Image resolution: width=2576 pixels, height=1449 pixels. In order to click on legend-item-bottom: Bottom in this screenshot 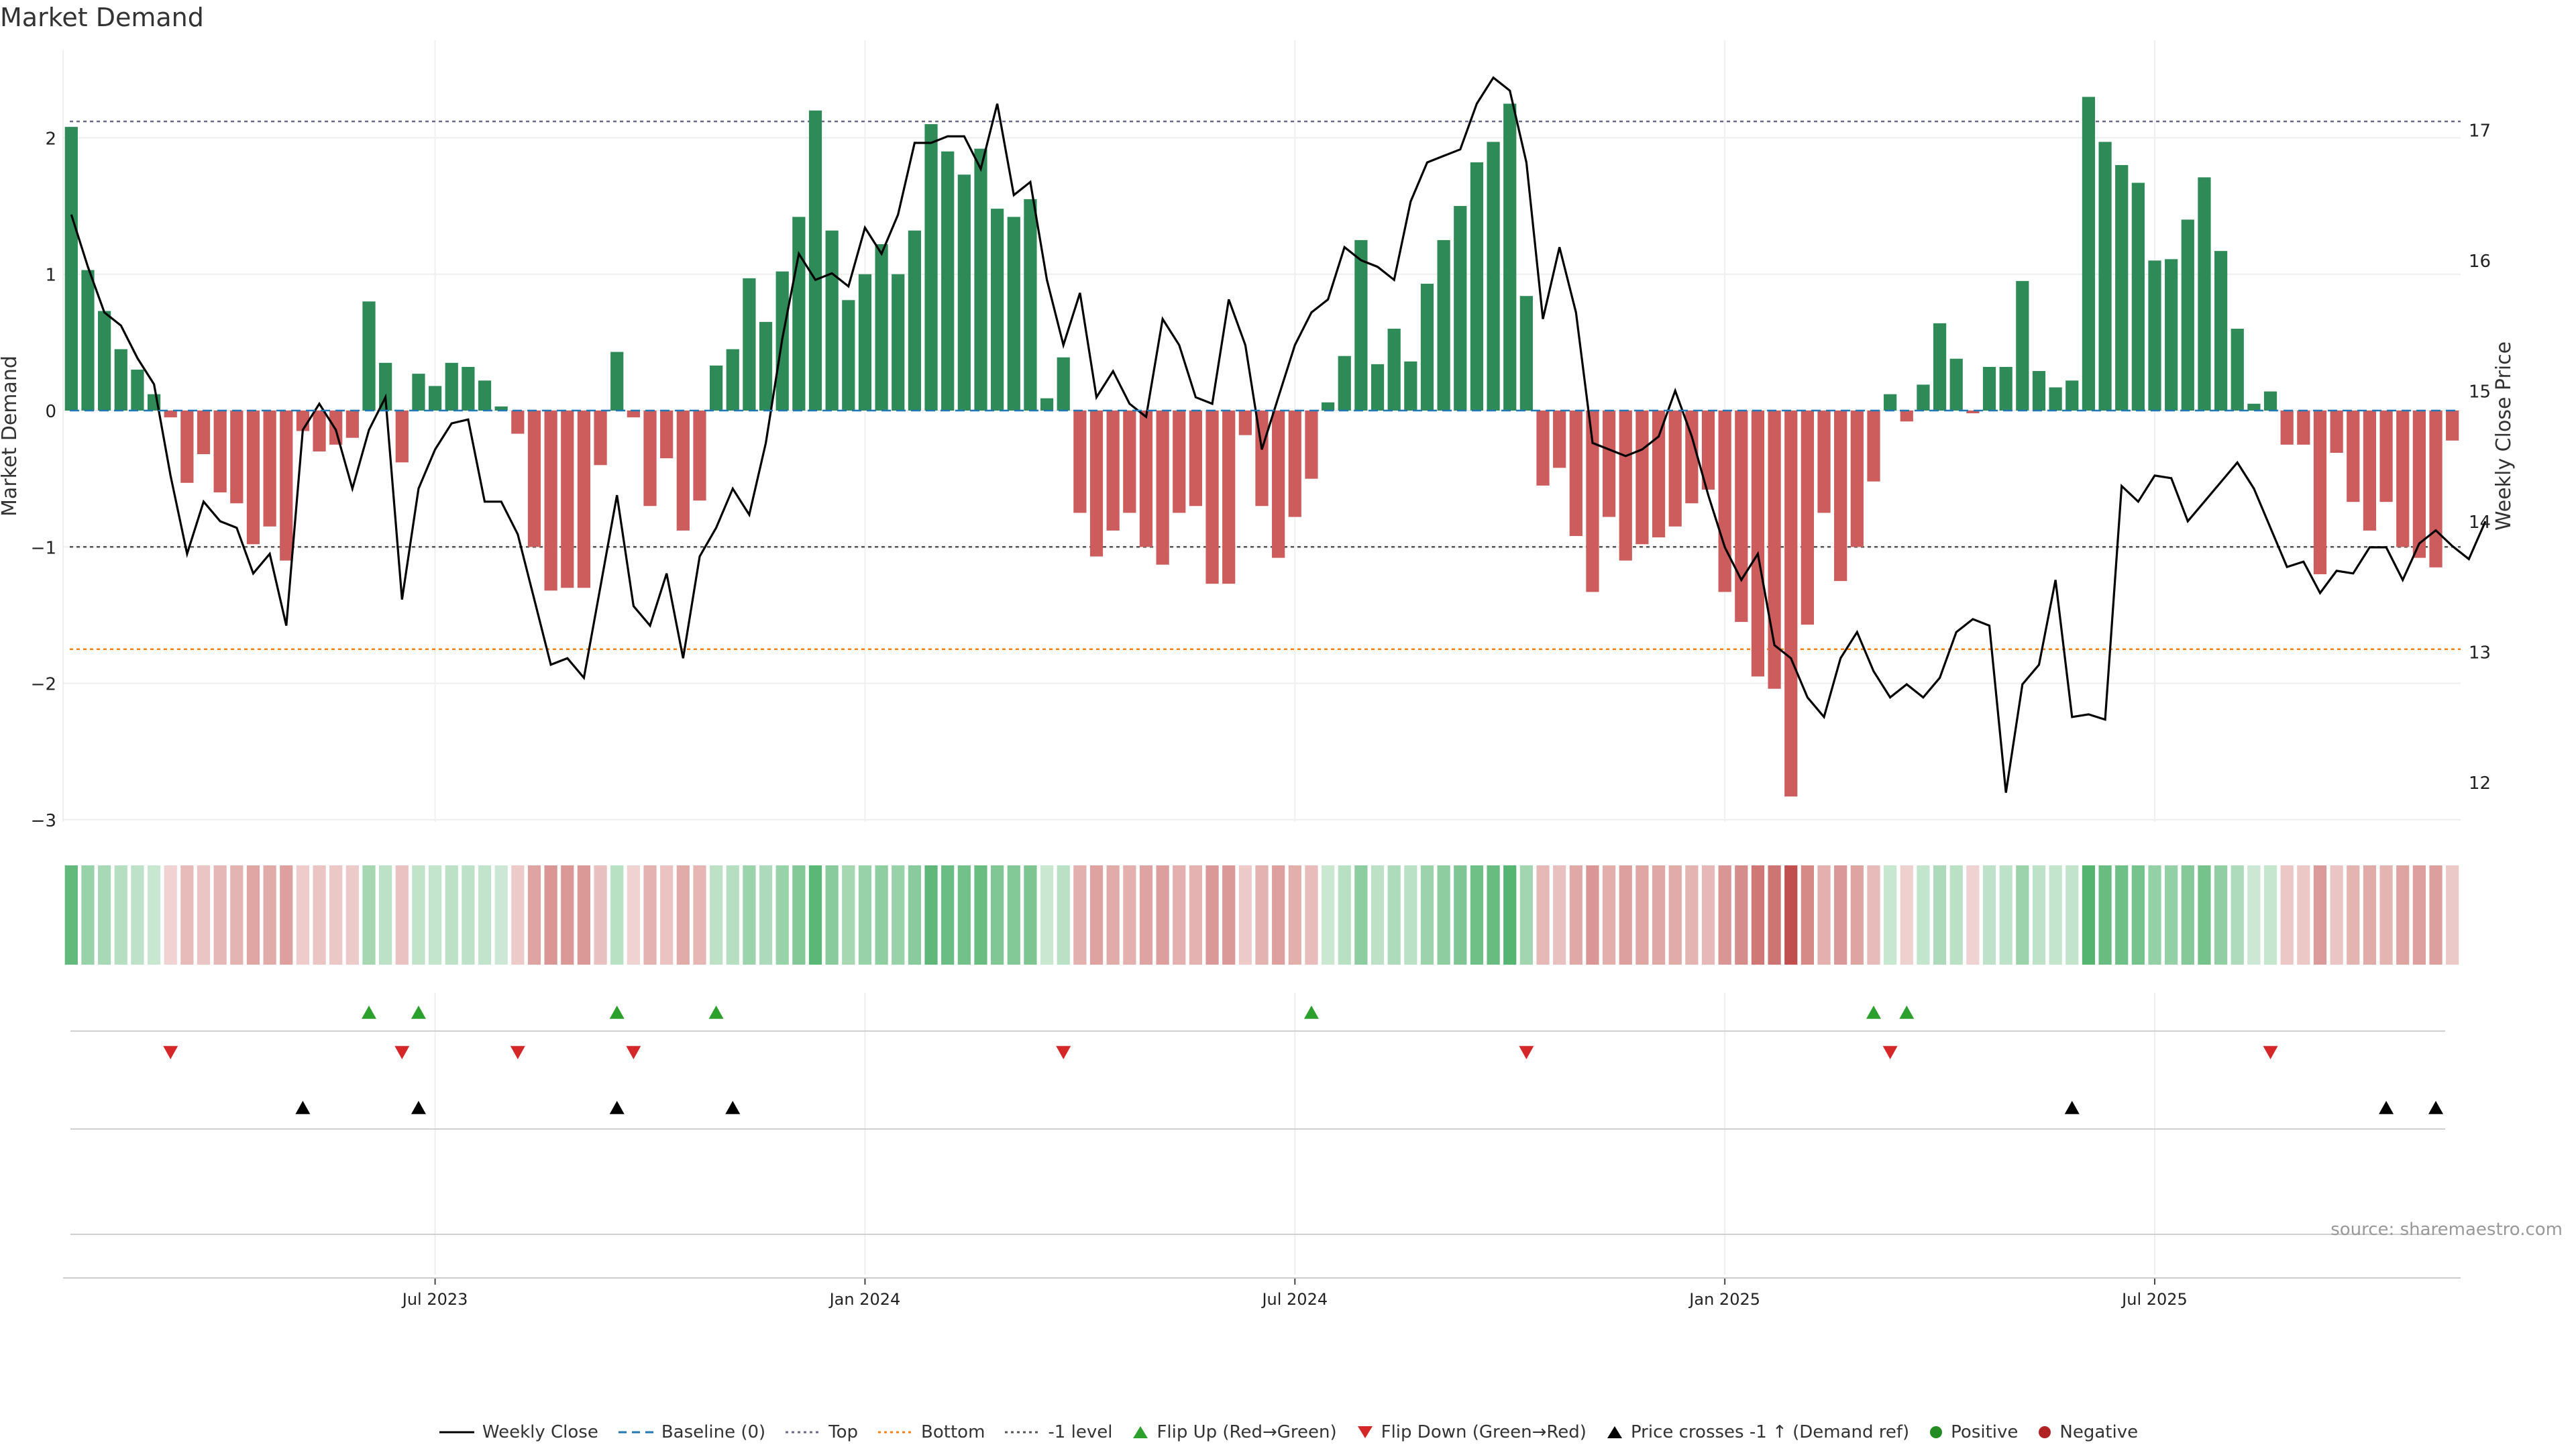, I will do `click(931, 1432)`.